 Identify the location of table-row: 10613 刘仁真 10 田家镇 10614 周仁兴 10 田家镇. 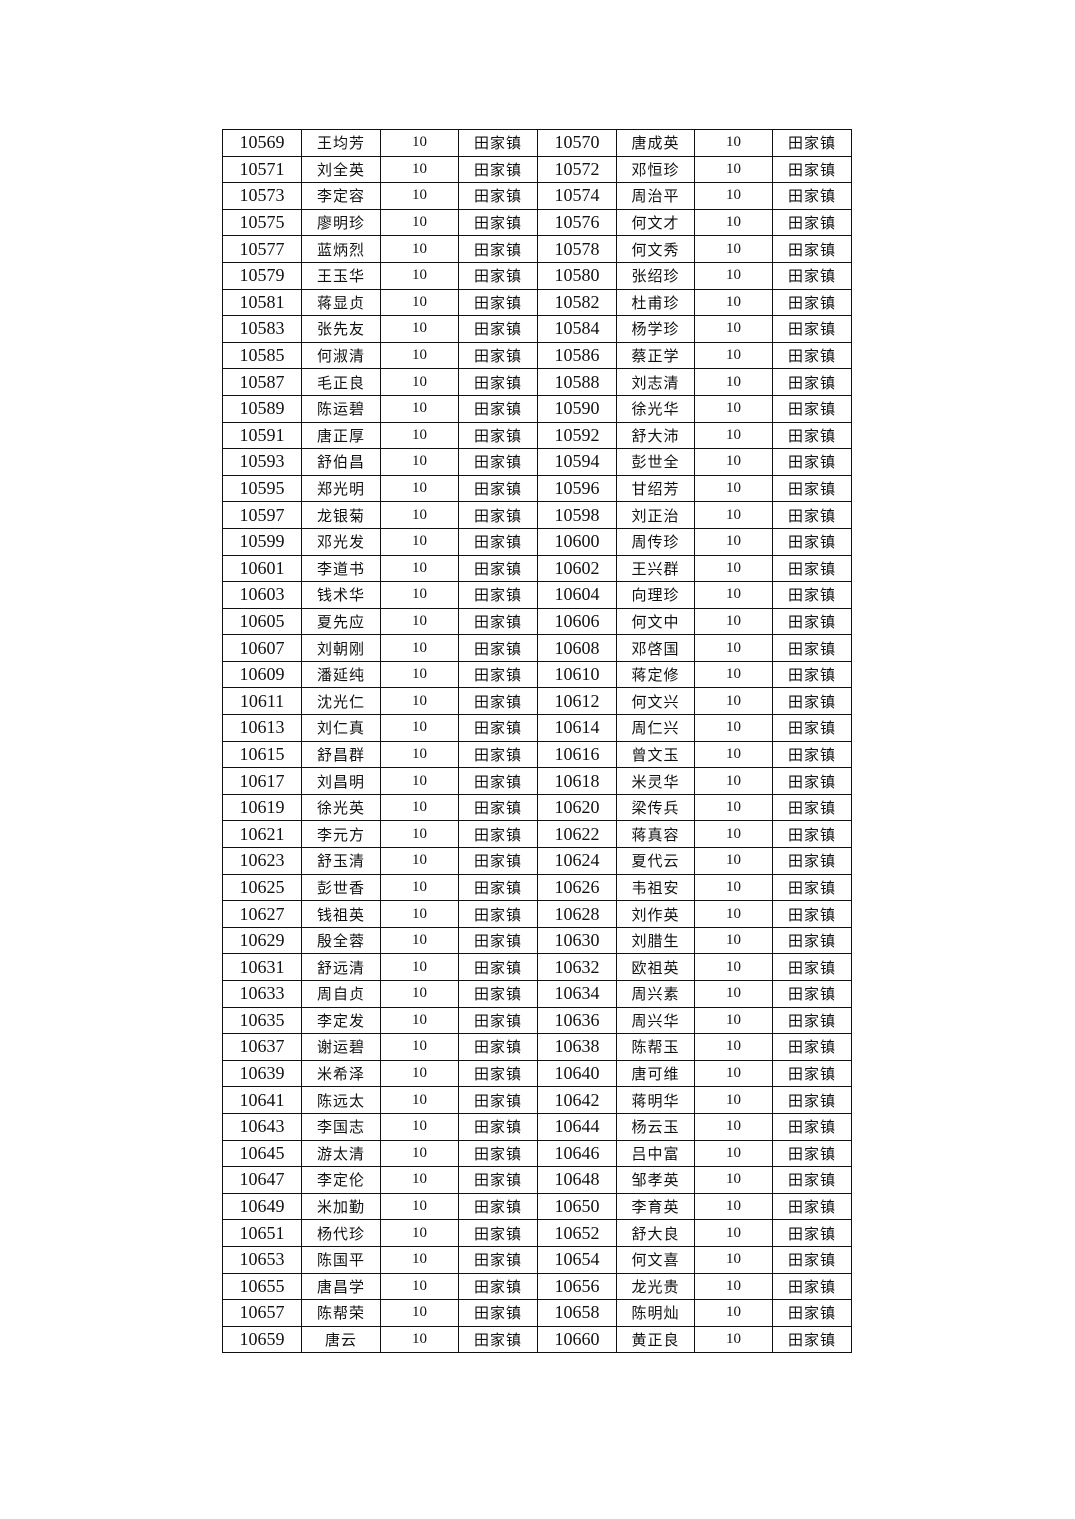
(537, 728).